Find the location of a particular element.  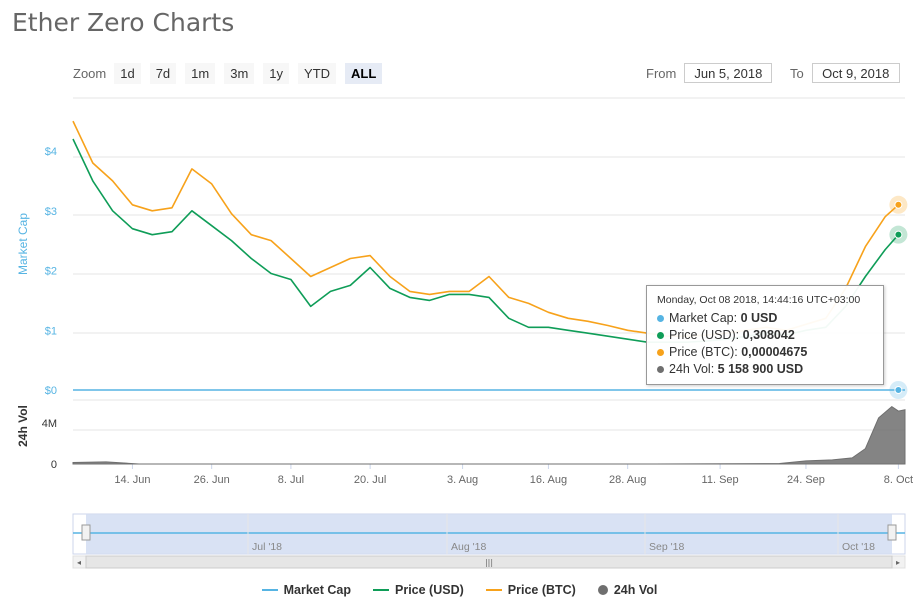

volume-dot-icon is located at coordinates (660, 370).